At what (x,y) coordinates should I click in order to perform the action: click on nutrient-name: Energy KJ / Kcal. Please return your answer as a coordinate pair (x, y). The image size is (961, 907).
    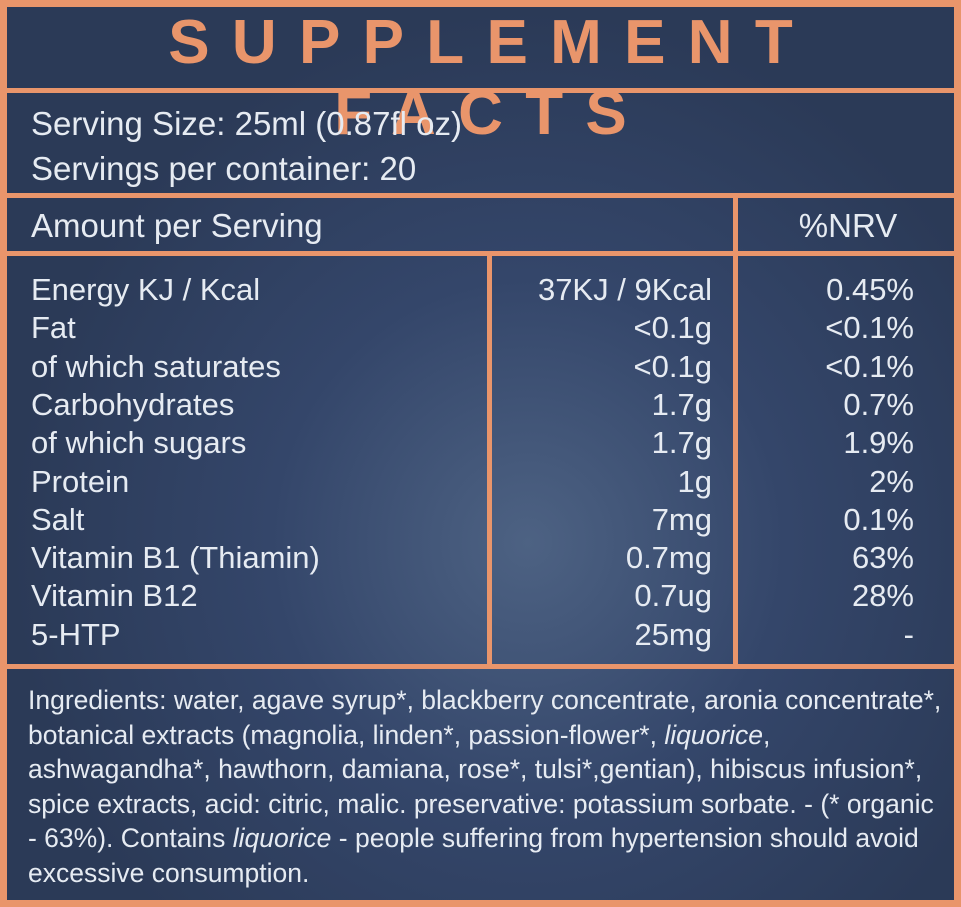
    Looking at the image, I should click on (146, 289).